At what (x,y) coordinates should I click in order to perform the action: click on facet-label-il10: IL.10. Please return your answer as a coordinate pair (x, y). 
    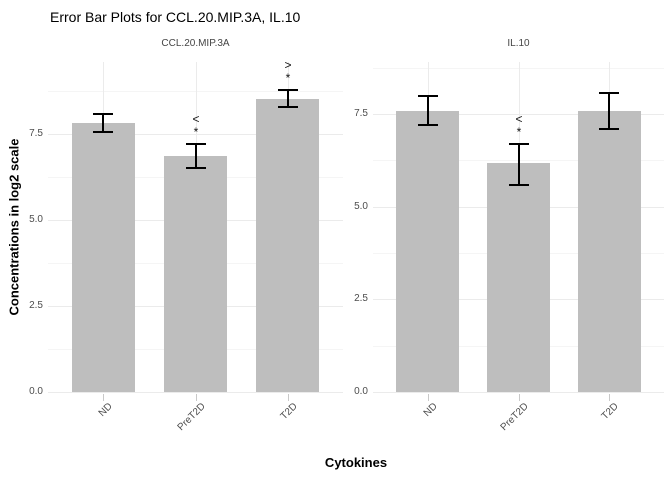
    Looking at the image, I should click on (518, 43).